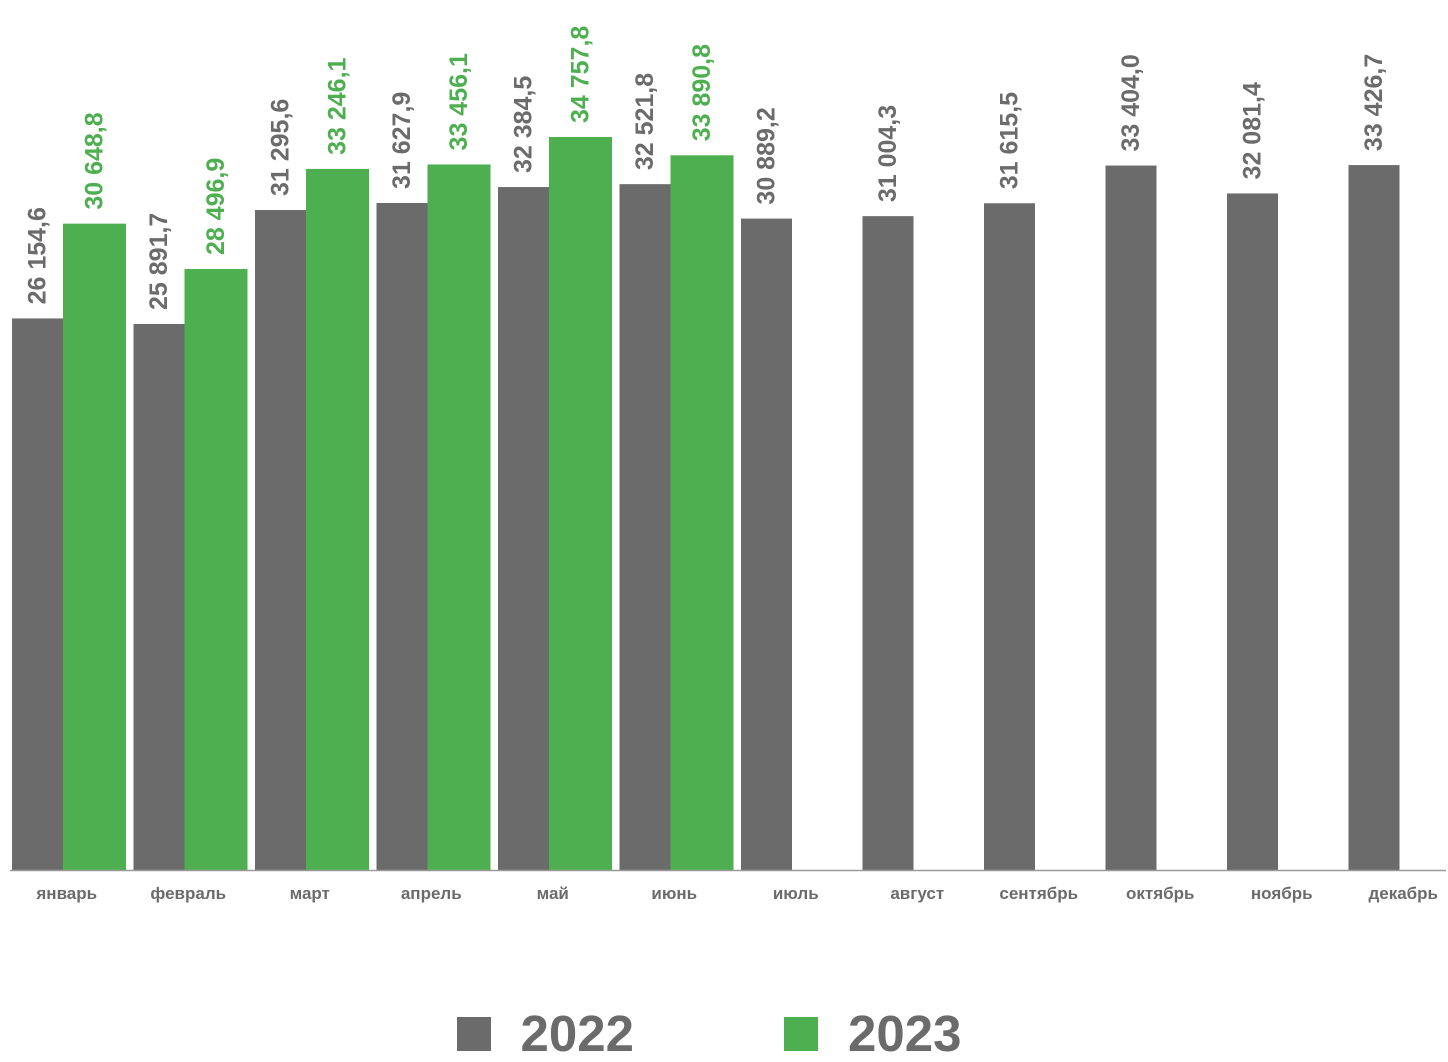 This screenshot has width=1448, height=1062. Describe the element at coordinates (767, 155) in the screenshot. I see `data-label-2022-7: 30 889,2` at that location.